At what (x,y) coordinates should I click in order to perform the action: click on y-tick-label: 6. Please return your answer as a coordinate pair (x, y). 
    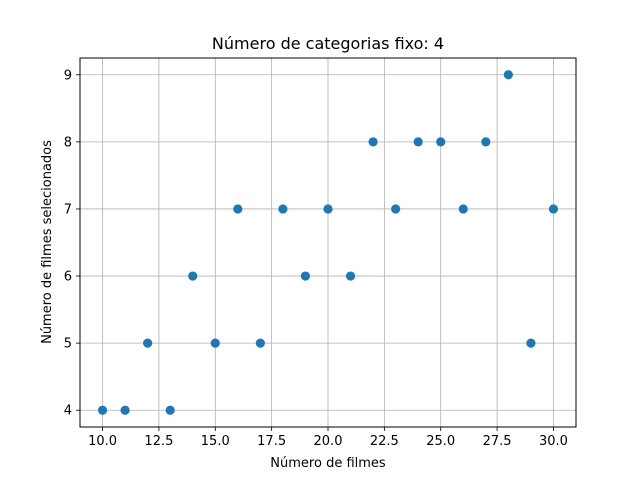
    Looking at the image, I should click on (68, 277).